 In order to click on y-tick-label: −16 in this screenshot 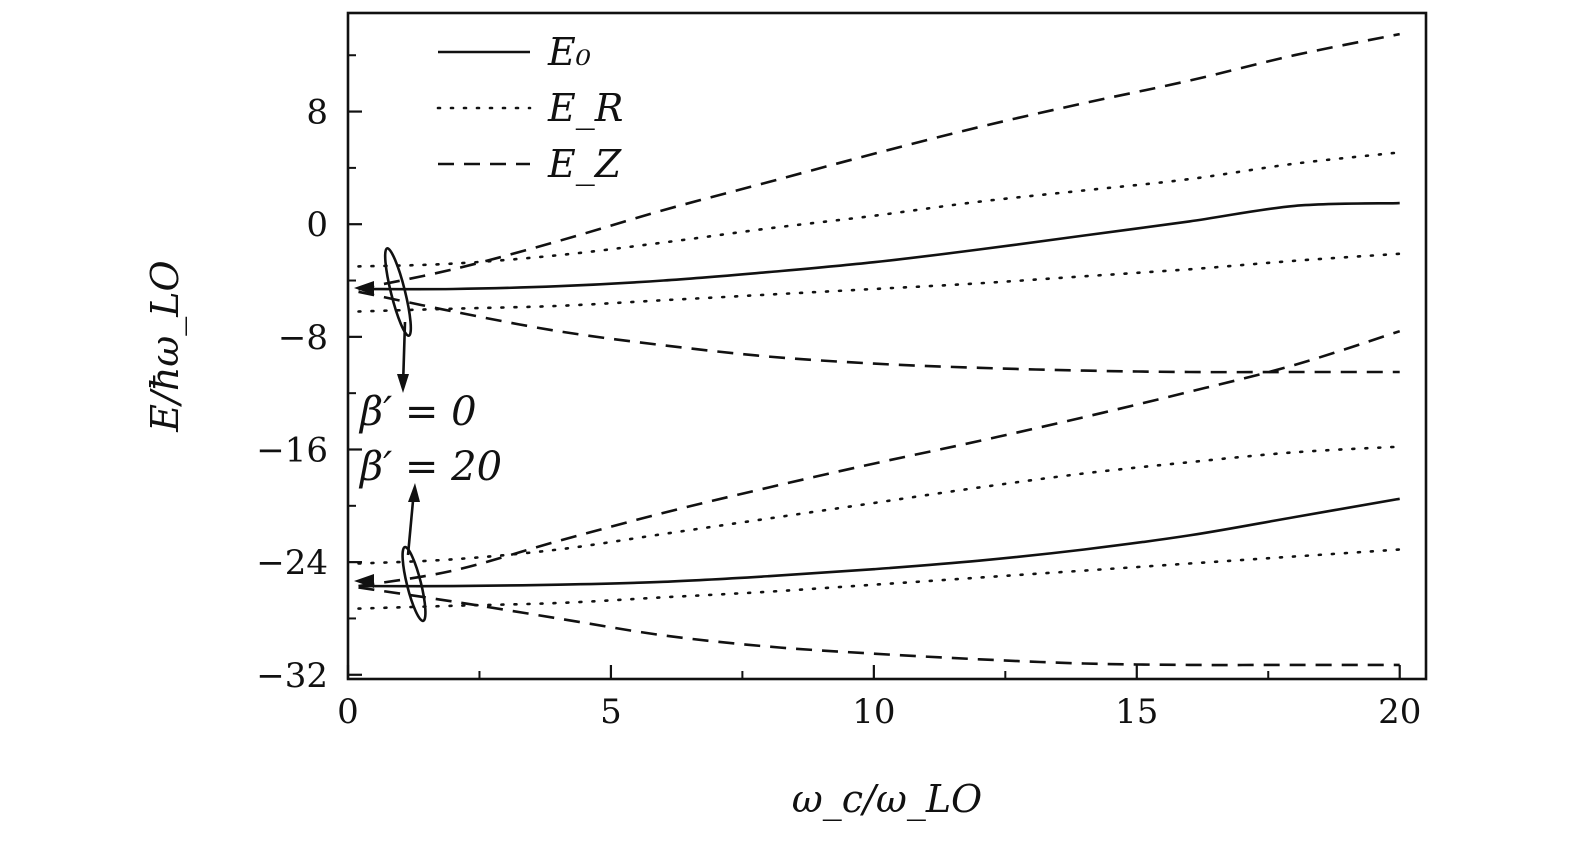, I will do `click(292, 450)`.